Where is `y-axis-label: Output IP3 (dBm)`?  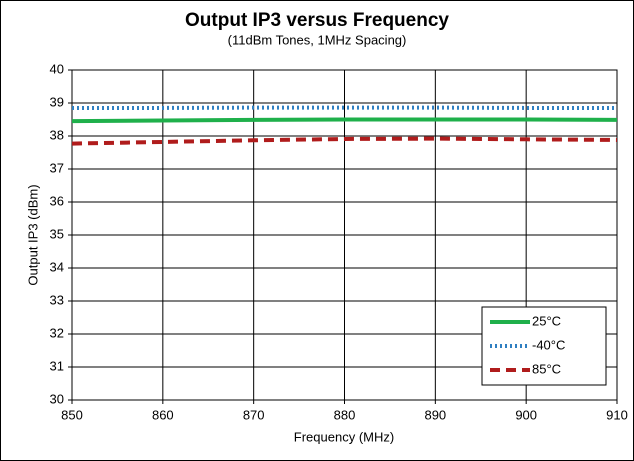
y-axis-label: Output IP3 (dBm) is located at coordinates (32, 234).